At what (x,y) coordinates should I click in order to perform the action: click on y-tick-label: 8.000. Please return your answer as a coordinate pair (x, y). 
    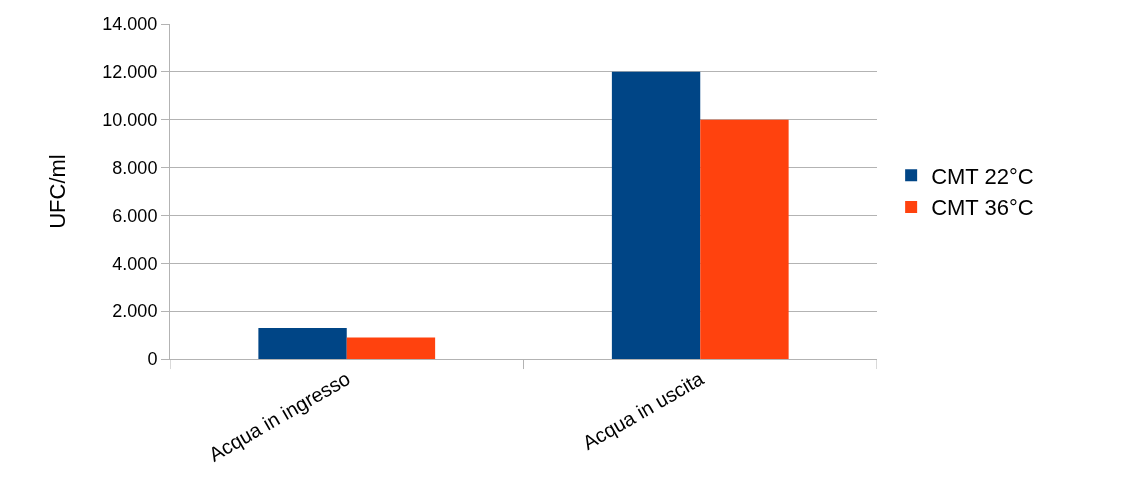
    Looking at the image, I should click on (135, 167).